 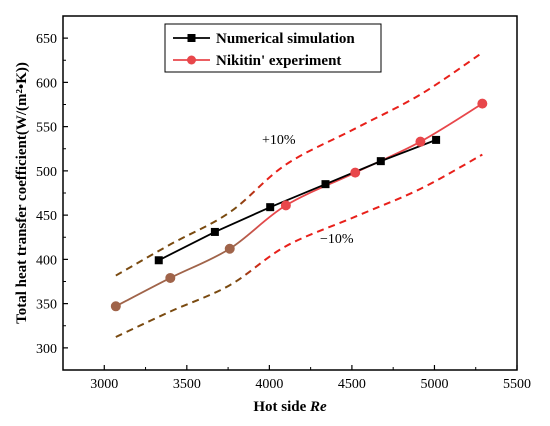 What do you see at coordinates (318, 407) in the screenshot?
I see `x-axis-title-italic: Re` at bounding box center [318, 407].